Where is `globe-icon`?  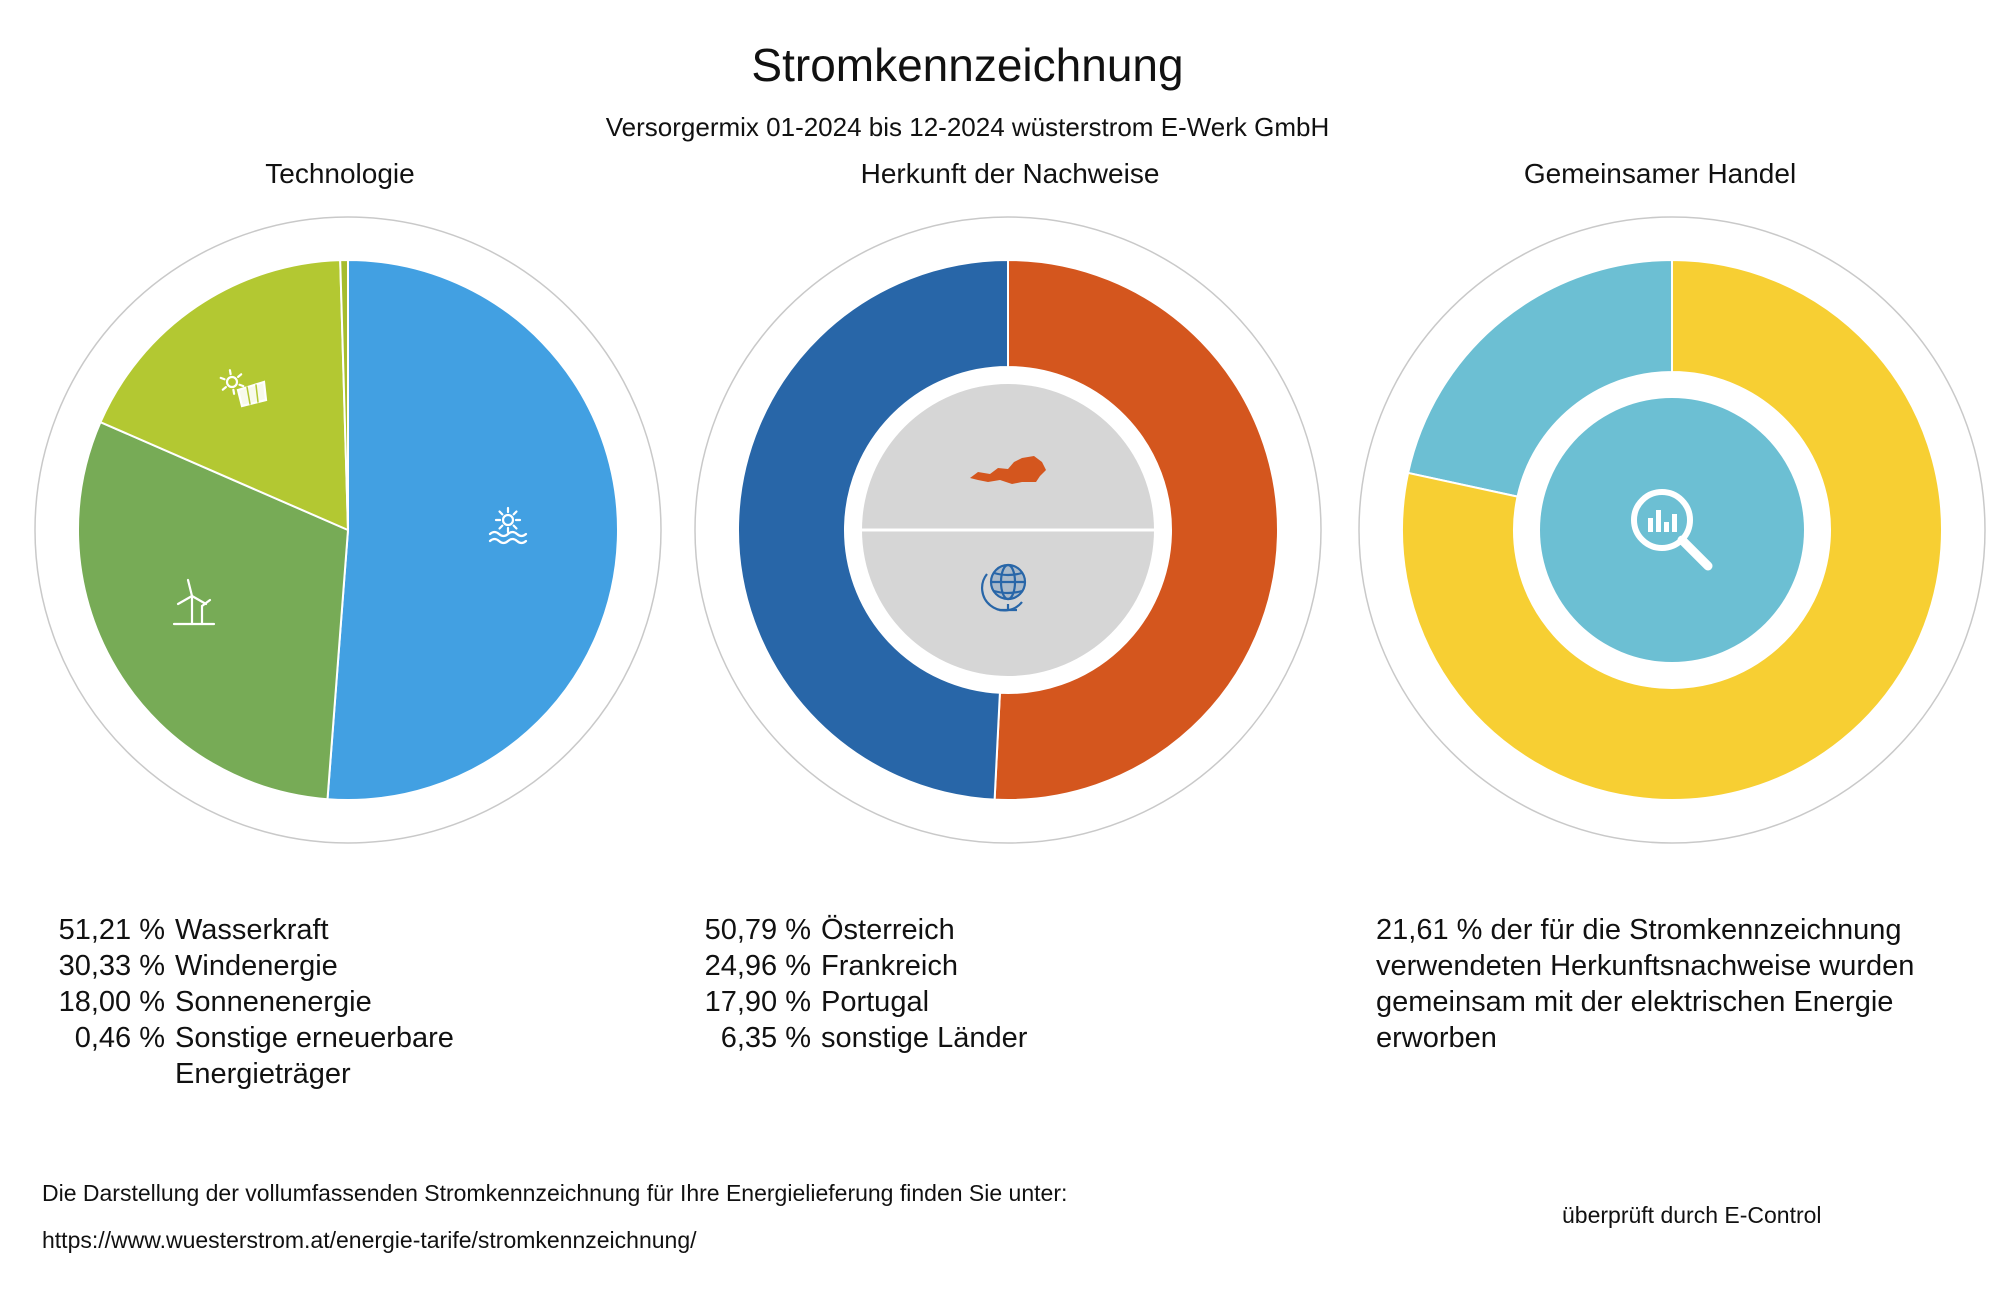 globe-icon is located at coordinates (1003, 587).